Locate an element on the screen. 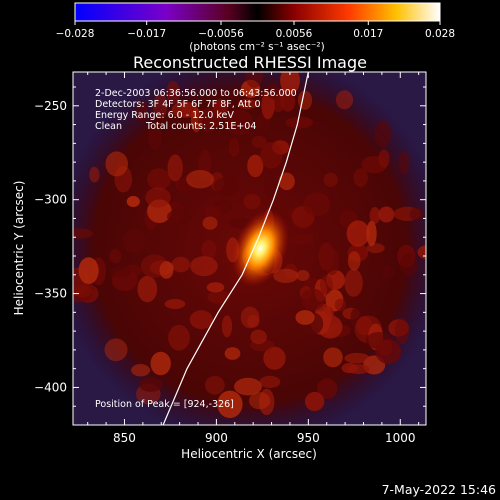 Image resolution: width=500 pixels, height=500 pixels. peak-position-annotation: Position of Peak = [924,-326] is located at coordinates (164, 404).